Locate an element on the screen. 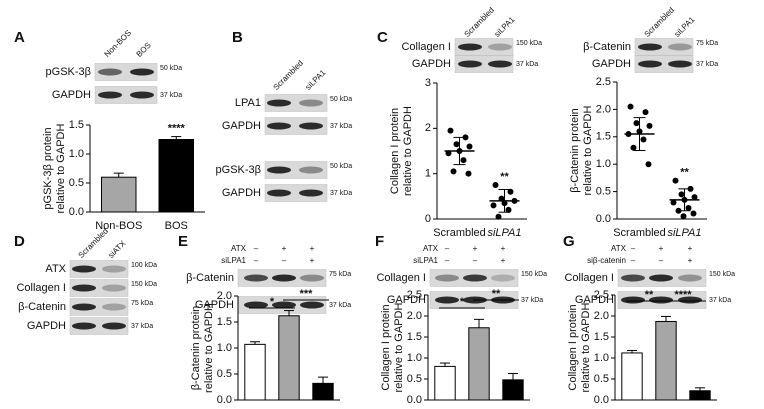 This screenshot has height=409, width=764. lane-header: BOS is located at coordinates (144, 50).